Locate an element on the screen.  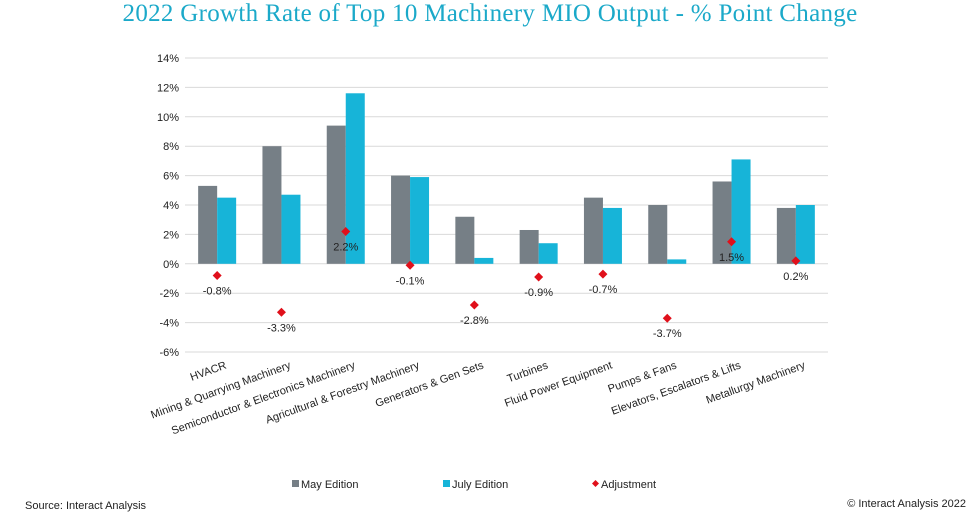
x-category-label: HVACR is located at coordinates (209, 372).